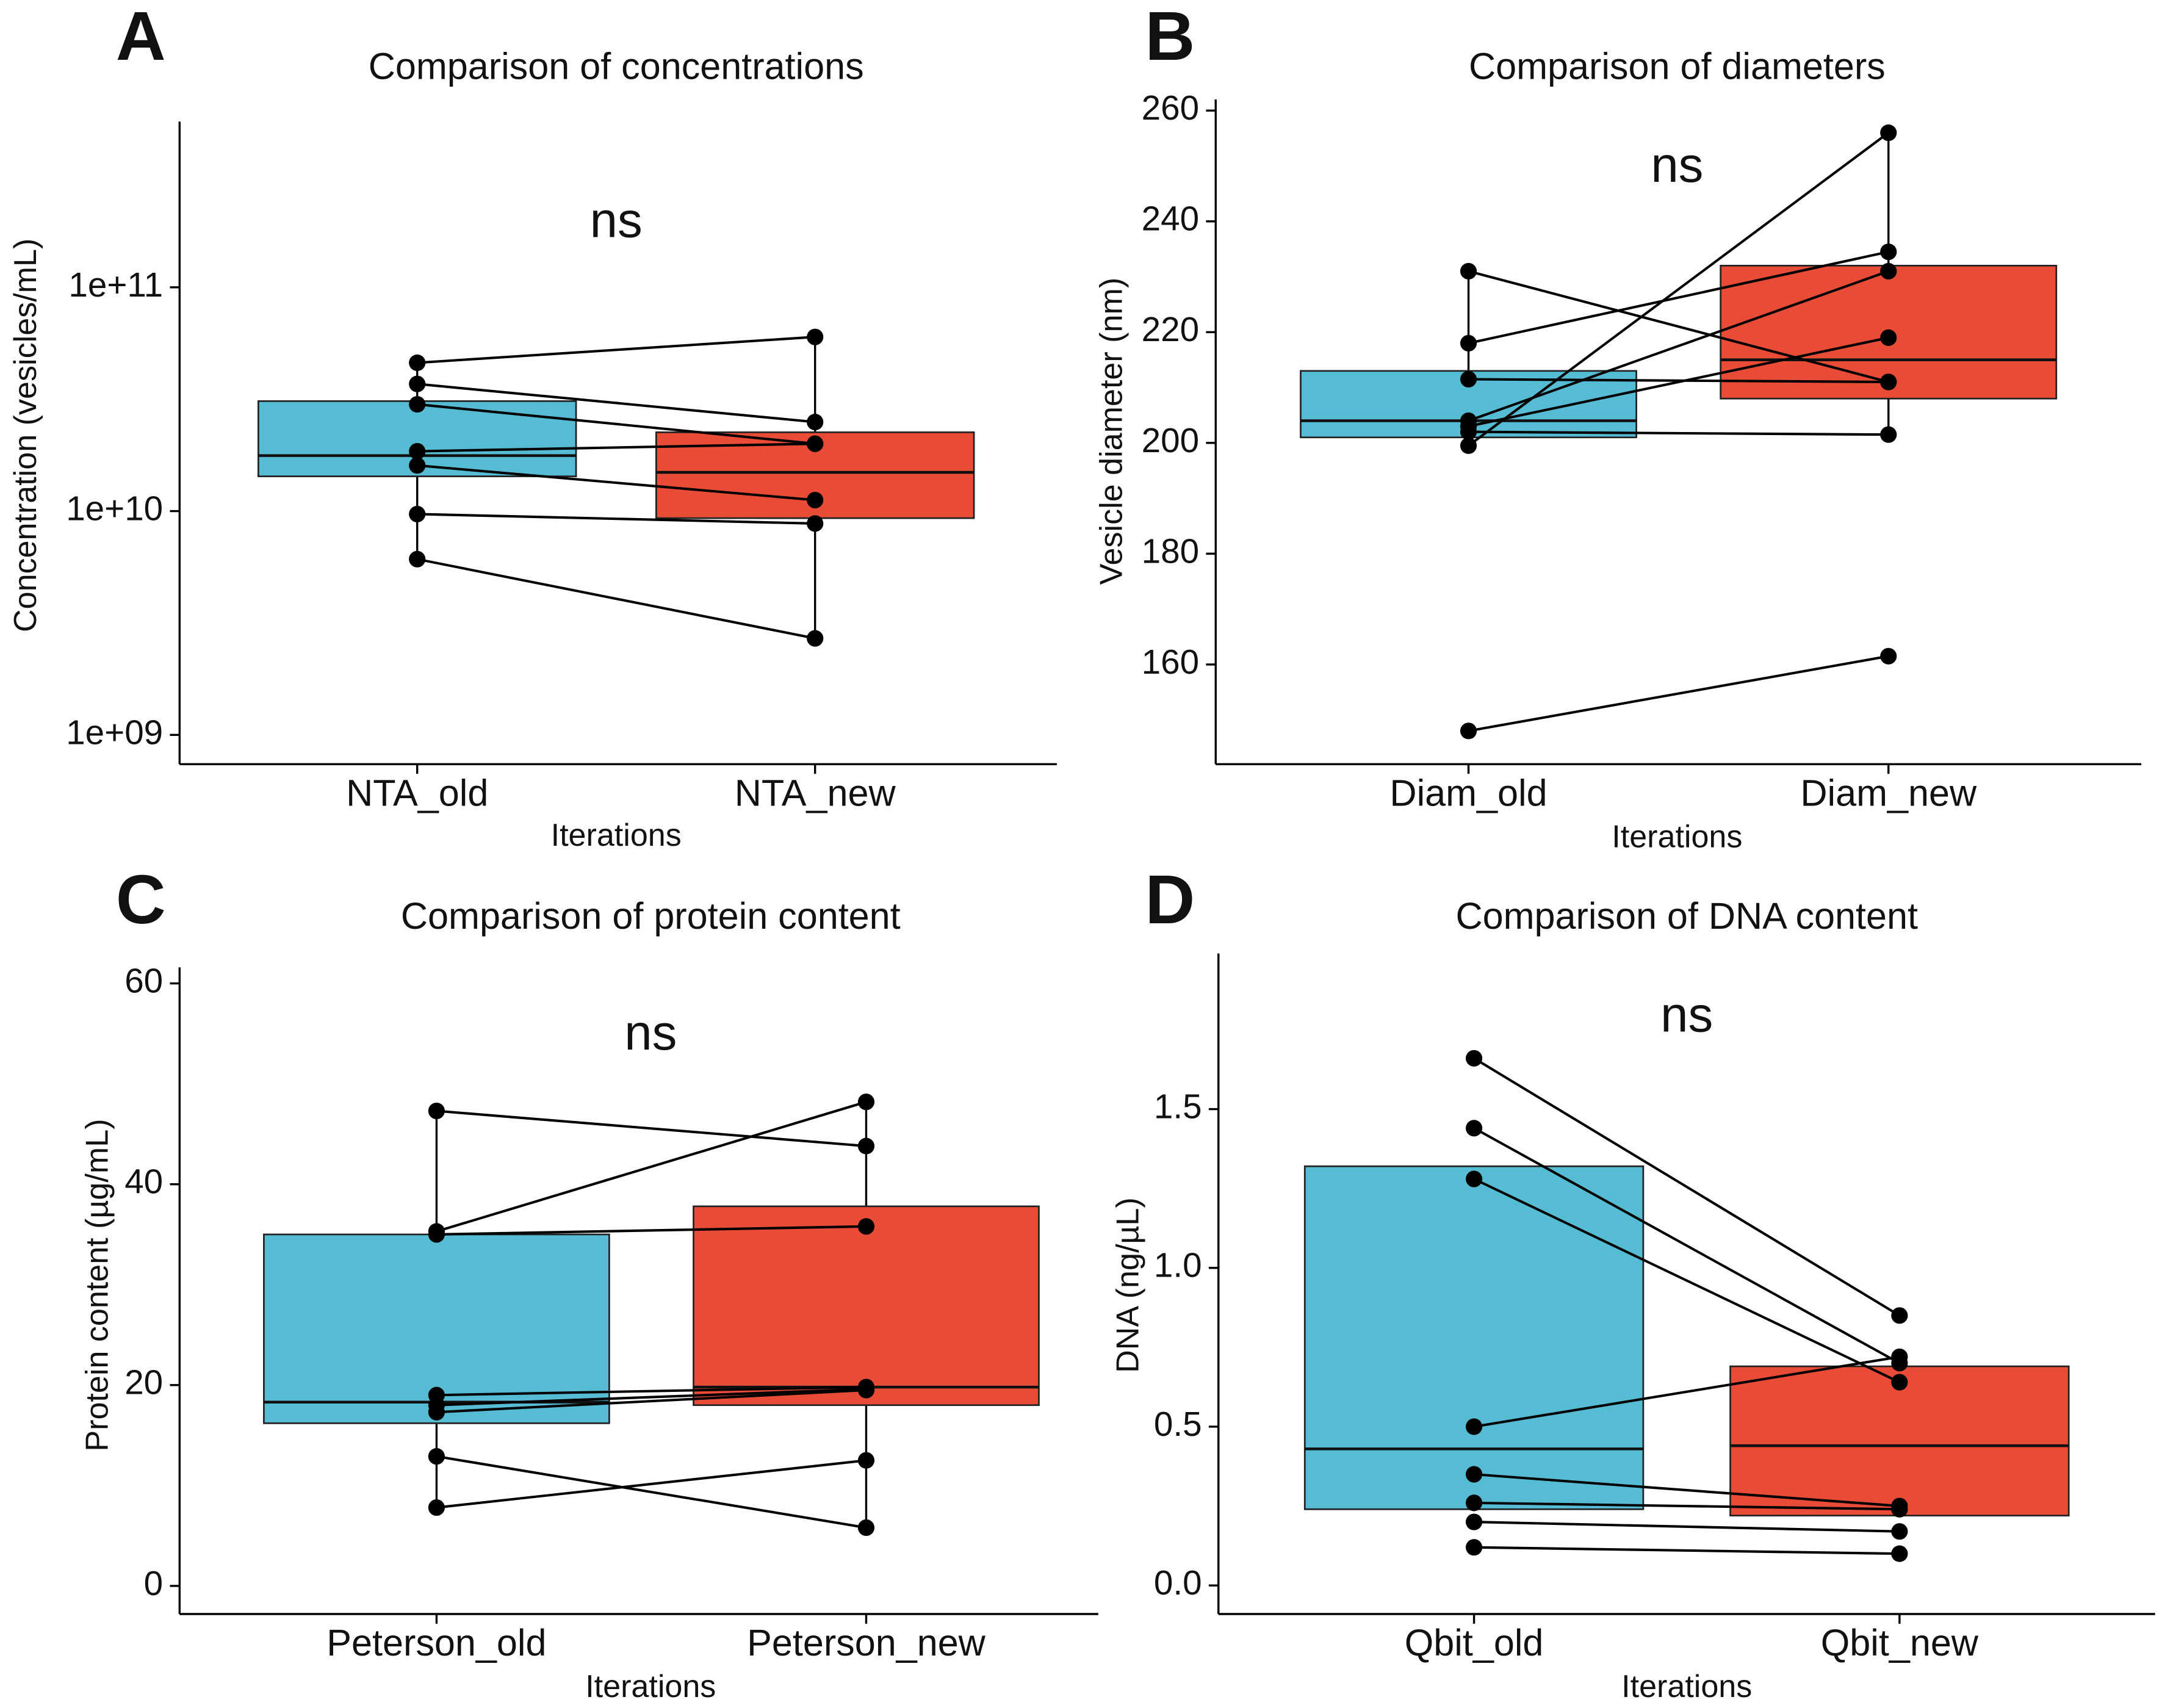 The image size is (2162, 1708). I want to click on x-tick-label: Qbit_old, so click(1474, 1643).